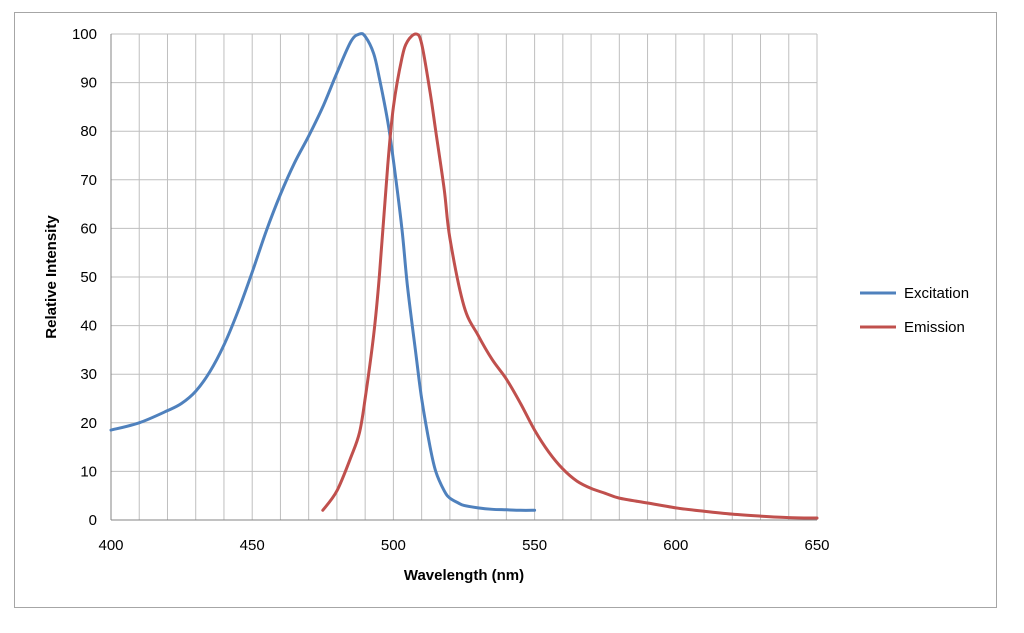 The height and width of the screenshot is (633, 1024). Describe the element at coordinates (51, 277) in the screenshot. I see `y-axis-title: Relative Intensity` at that location.